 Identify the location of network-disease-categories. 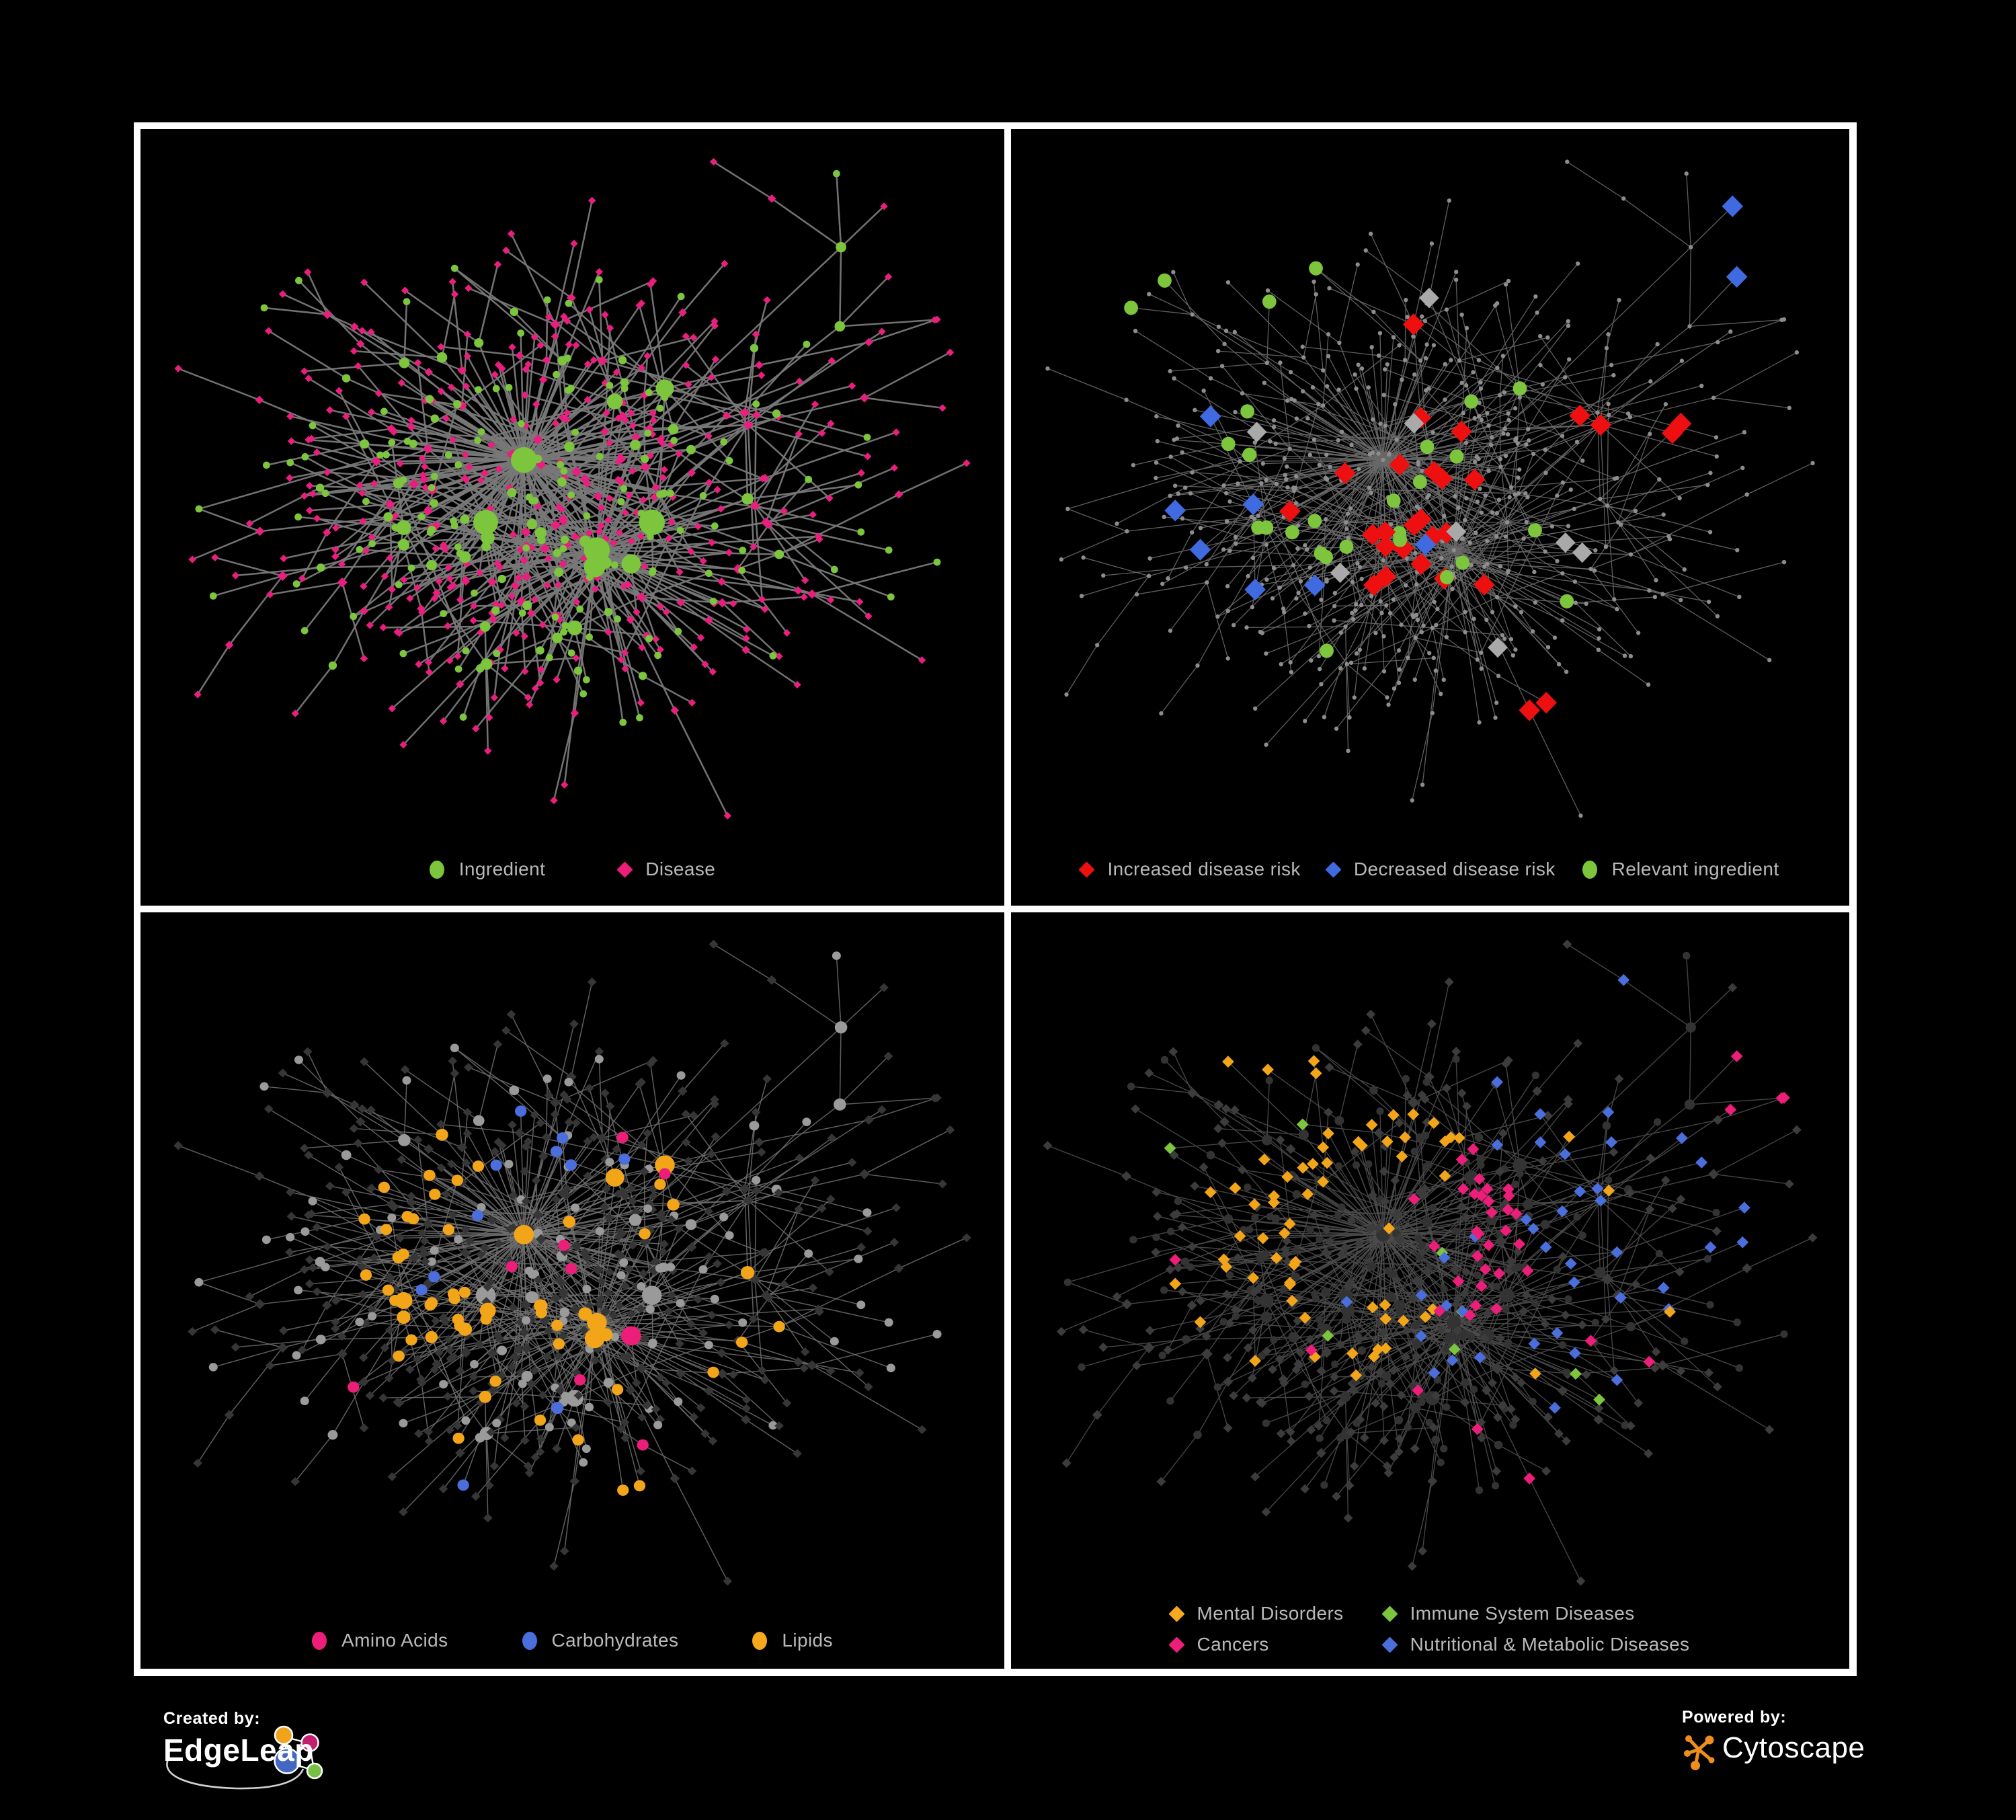
(1430, 1262).